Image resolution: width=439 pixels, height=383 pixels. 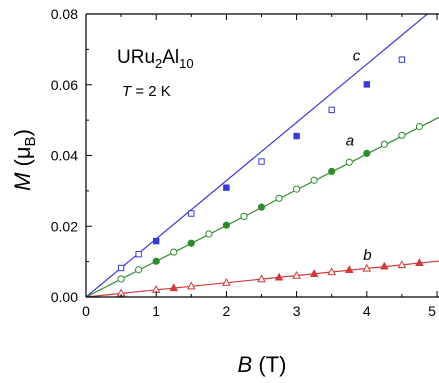 I want to click on series-label-c: c, so click(x=357, y=56).